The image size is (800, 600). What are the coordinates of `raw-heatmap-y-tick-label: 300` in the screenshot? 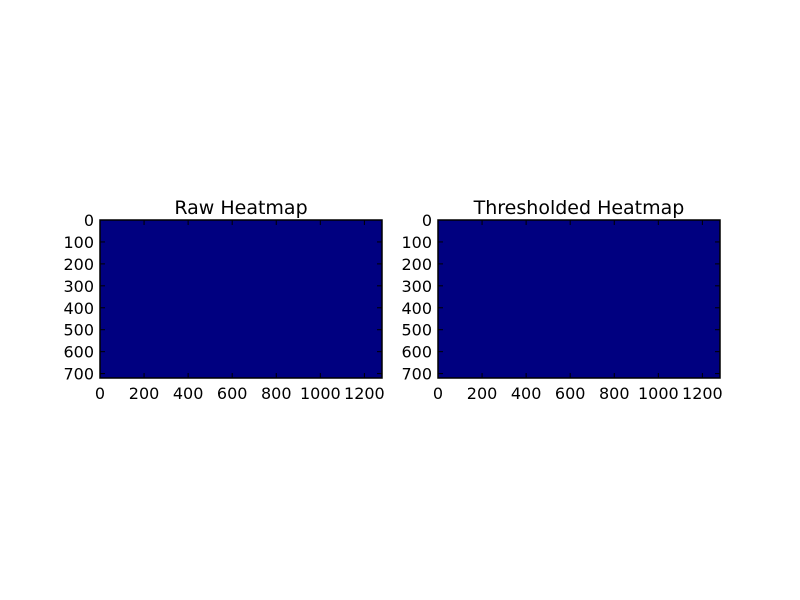 It's located at (78, 286).